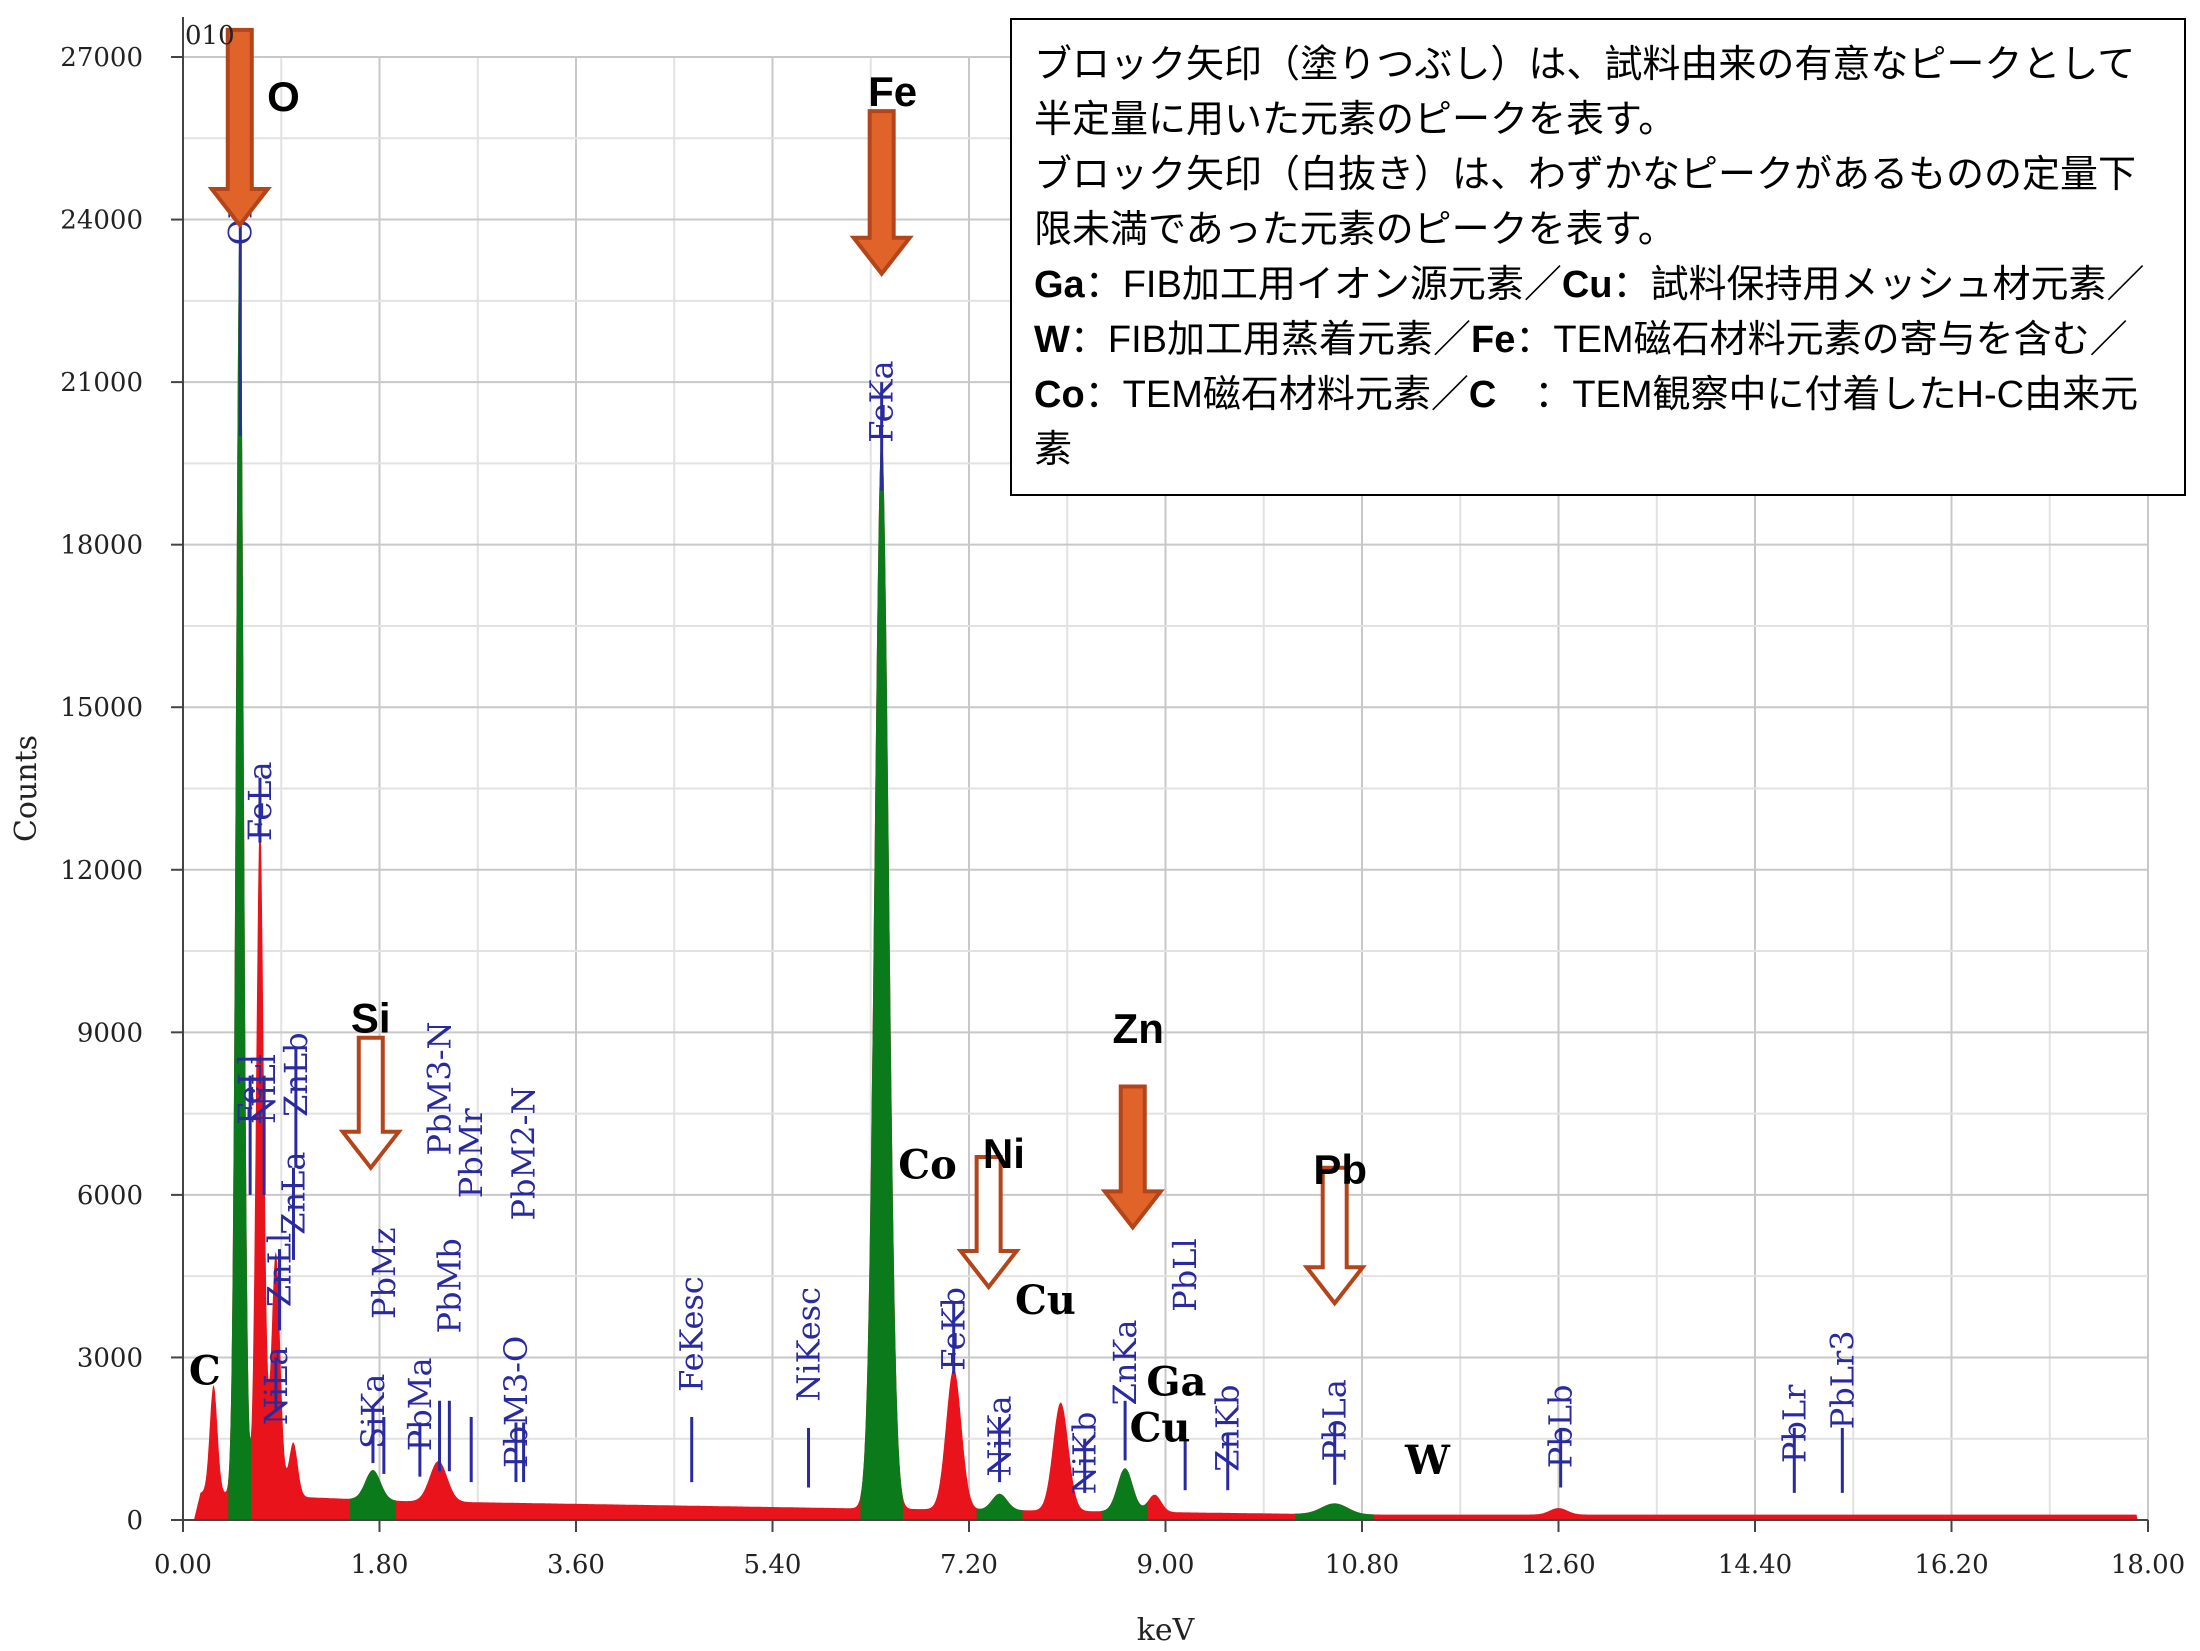 This screenshot has height=1651, width=2200. I want to click on line-label-FeKesc: FeKesc, so click(692, 1334).